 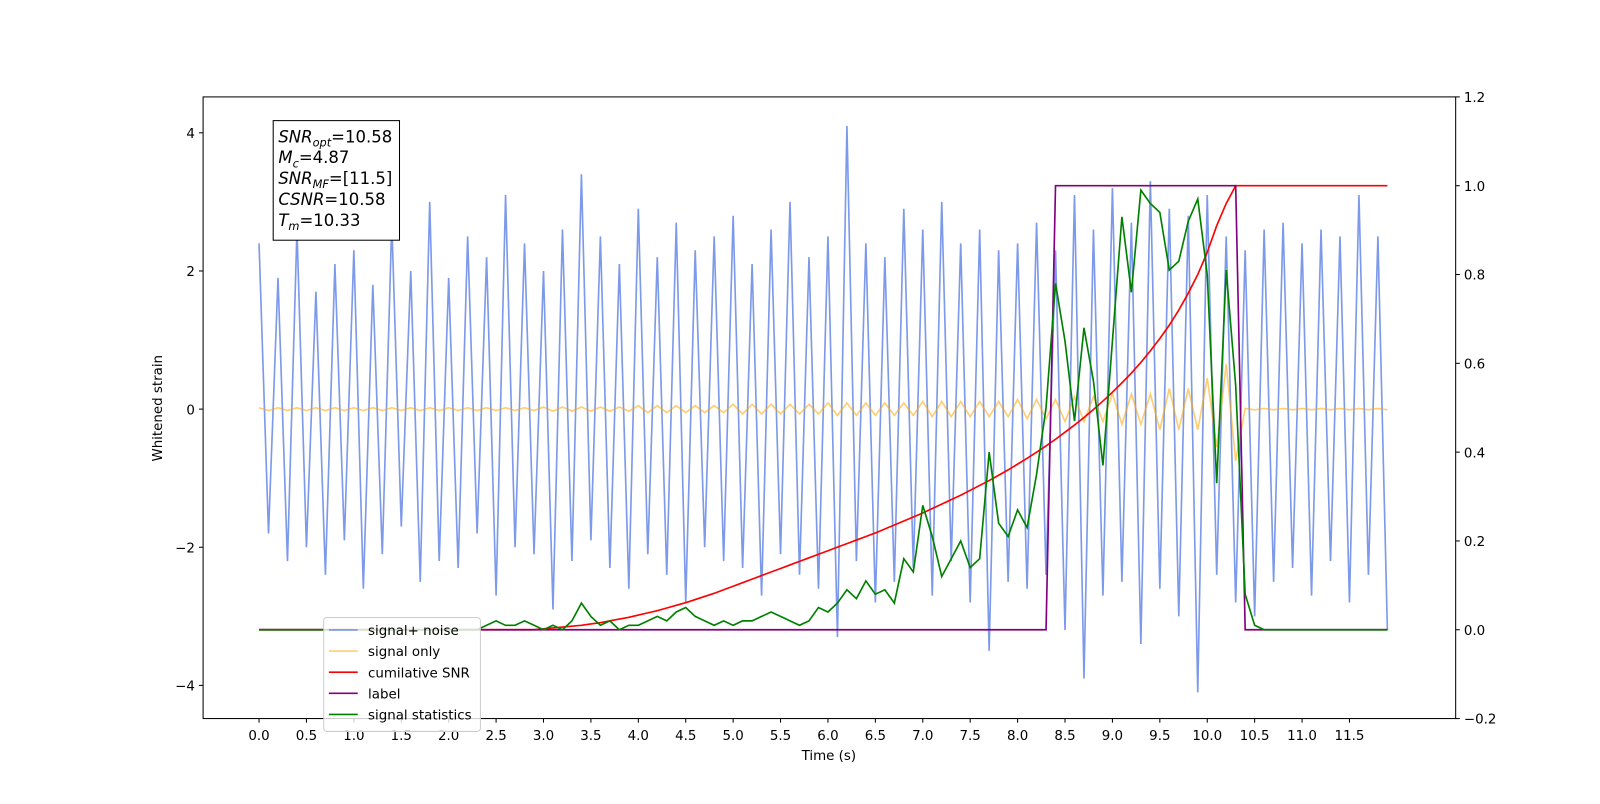 What do you see at coordinates (185, 548) in the screenshot?
I see `y-tick-label: −2` at bounding box center [185, 548].